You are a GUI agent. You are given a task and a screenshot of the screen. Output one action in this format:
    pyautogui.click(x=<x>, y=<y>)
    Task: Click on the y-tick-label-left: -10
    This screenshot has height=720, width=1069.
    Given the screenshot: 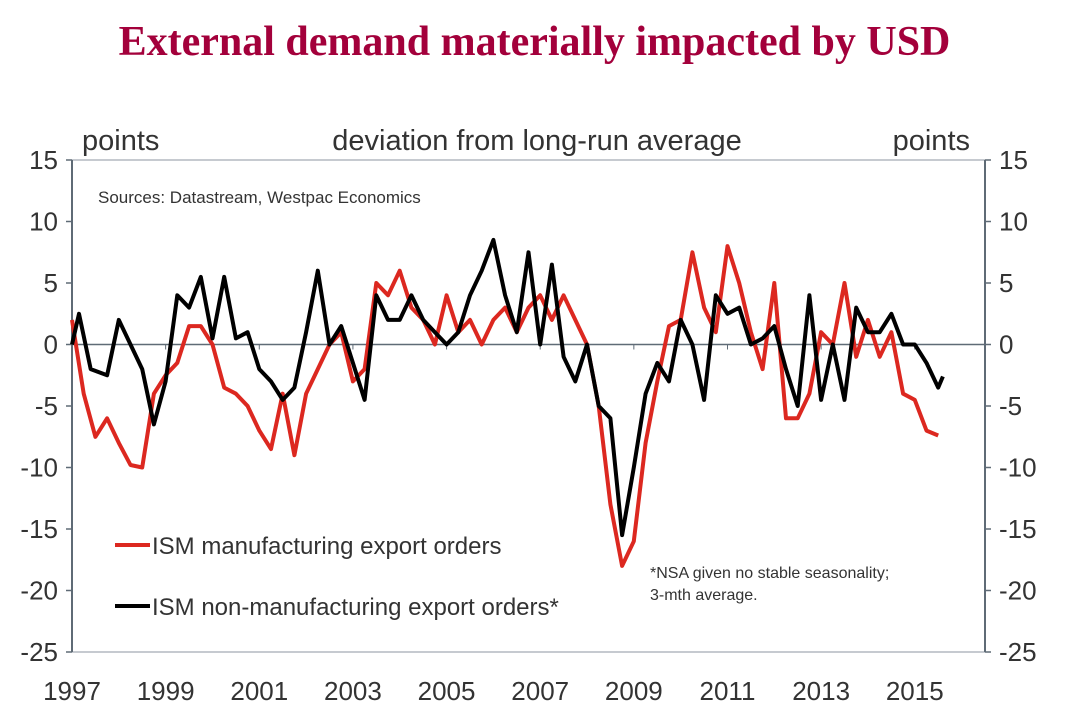 What is the action you would take?
    pyautogui.click(x=39, y=468)
    